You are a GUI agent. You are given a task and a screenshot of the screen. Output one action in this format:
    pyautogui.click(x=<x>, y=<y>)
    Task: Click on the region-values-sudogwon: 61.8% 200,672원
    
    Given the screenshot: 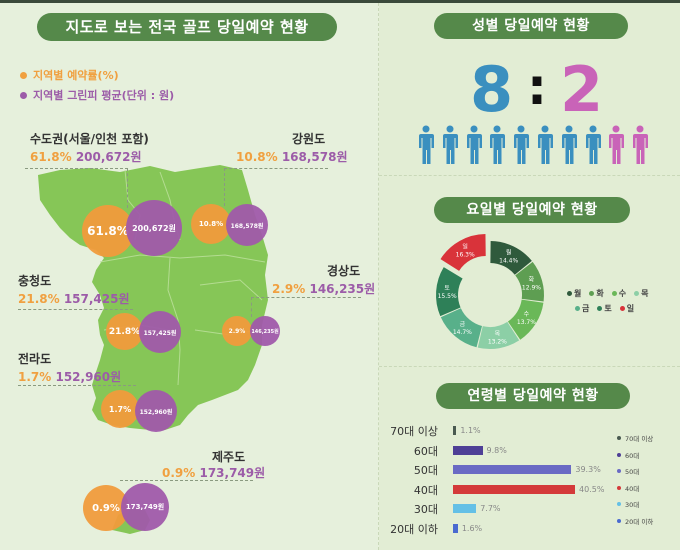 What is the action you would take?
    pyautogui.click(x=86, y=156)
    